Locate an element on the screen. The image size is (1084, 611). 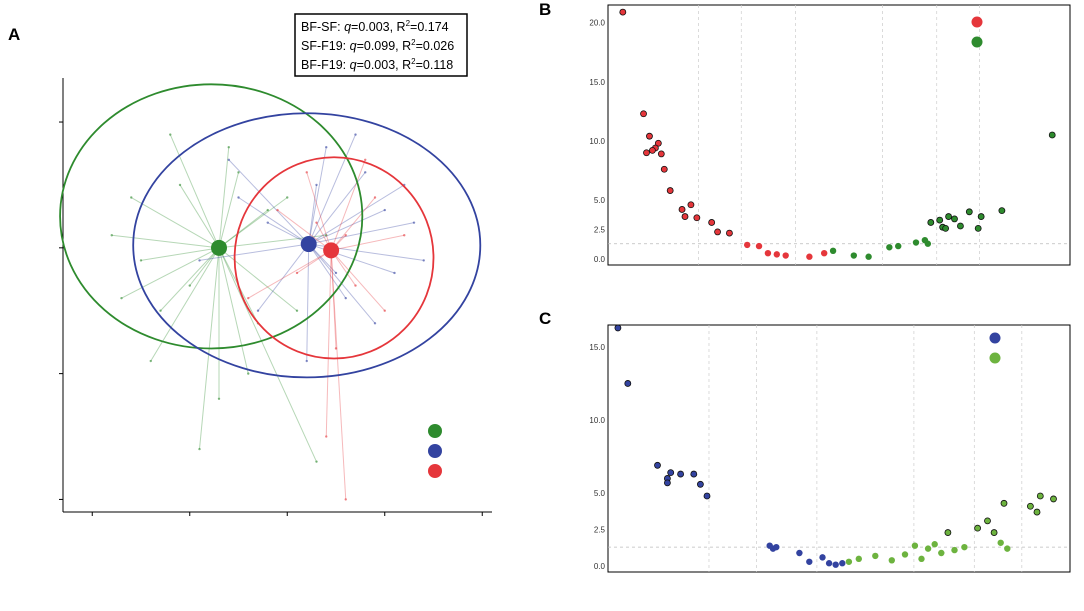
stats-line: SF-F19: q=0.099, R2=0.026 is located at coordinates (377, 45).